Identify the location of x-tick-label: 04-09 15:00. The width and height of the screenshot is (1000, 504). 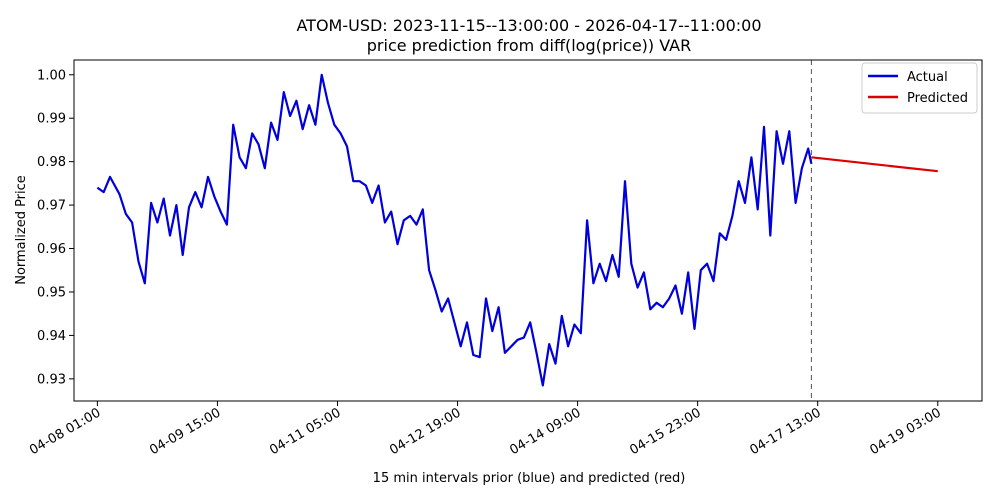
(185, 431).